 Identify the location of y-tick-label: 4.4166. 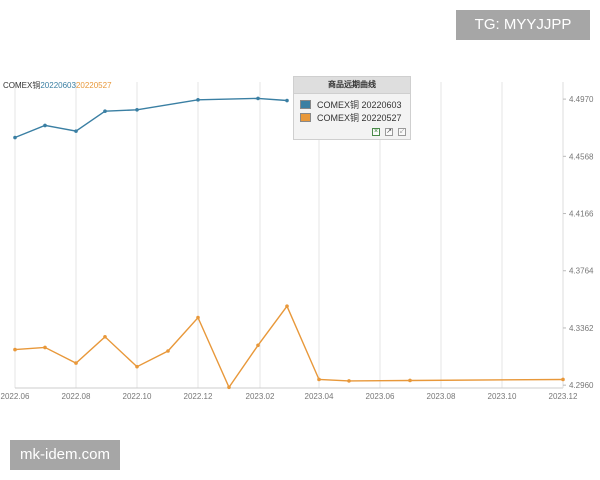
(581, 214).